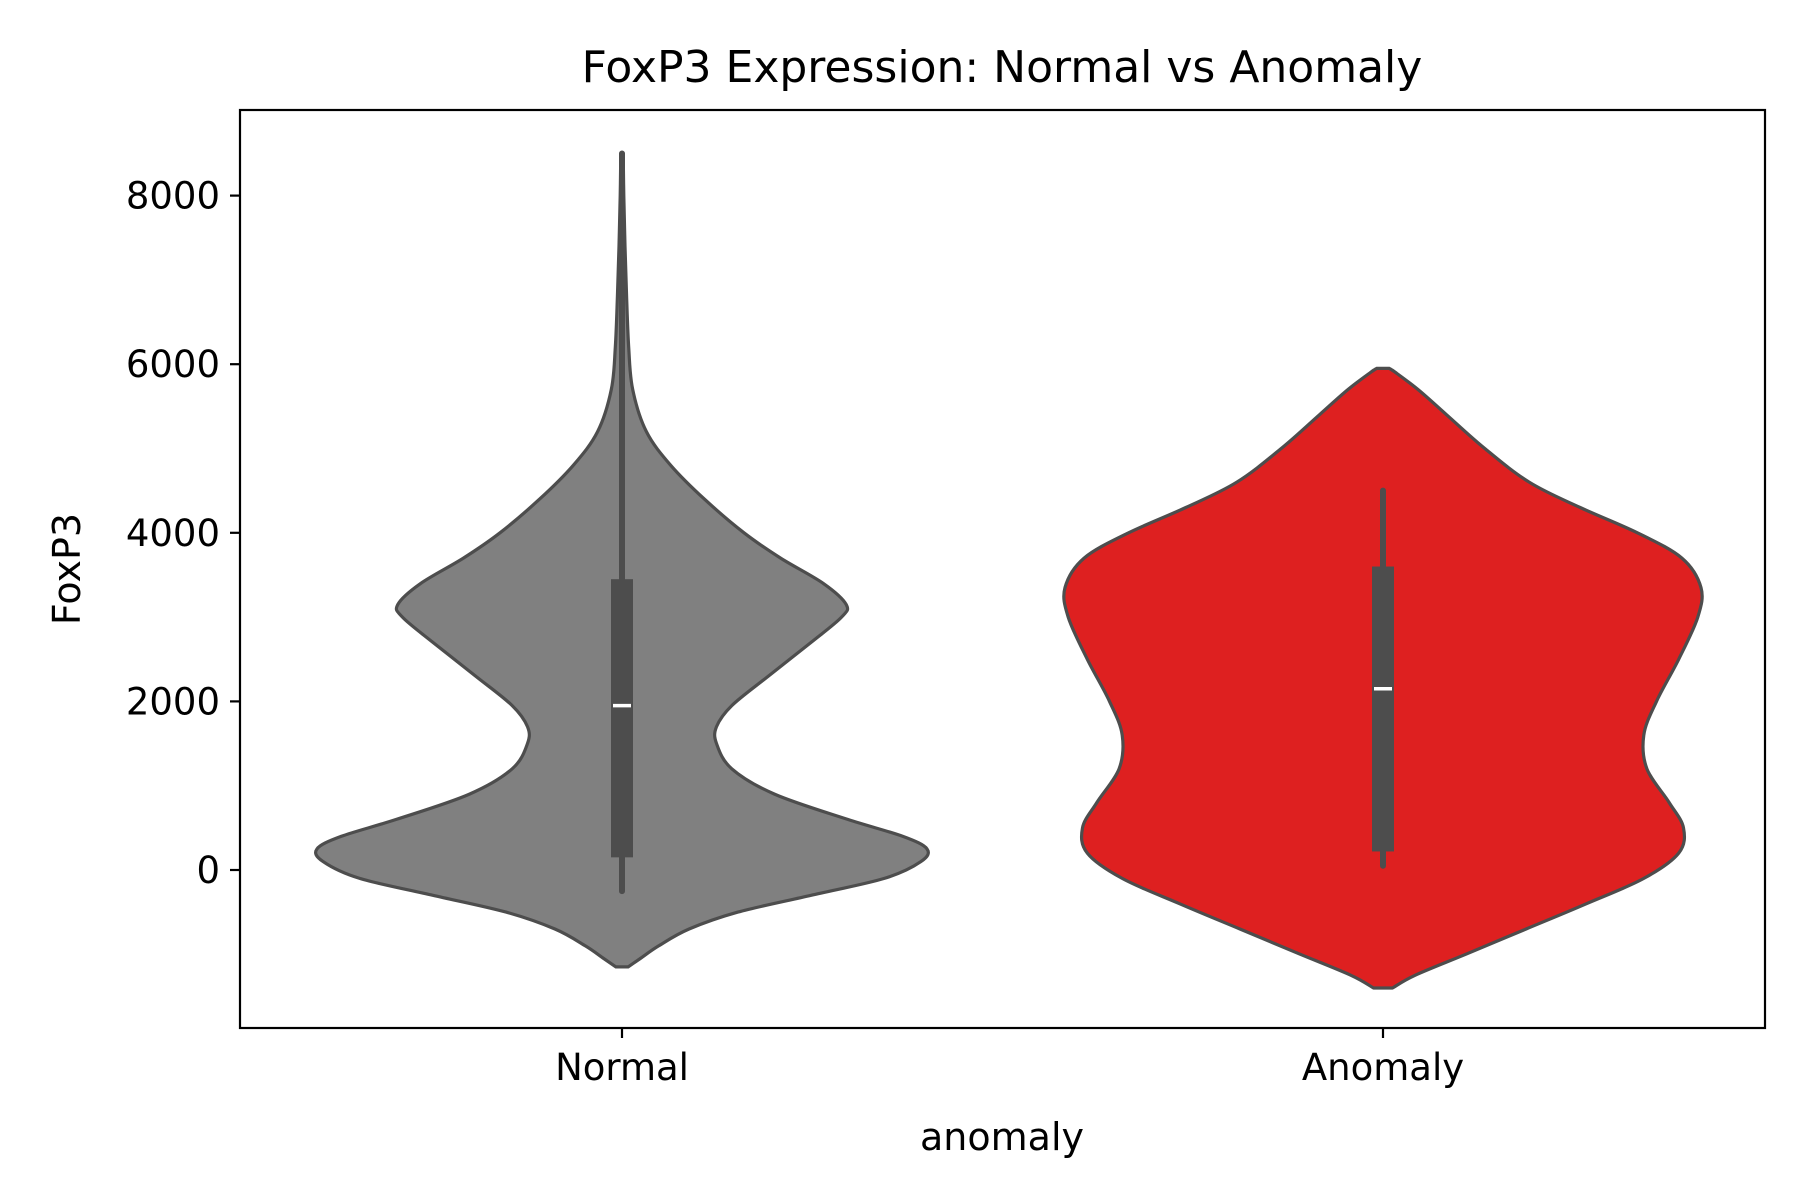 This screenshot has width=1800, height=1204. What do you see at coordinates (1383, 1067) in the screenshot?
I see `x-tick-label-anomaly: Anomaly` at bounding box center [1383, 1067].